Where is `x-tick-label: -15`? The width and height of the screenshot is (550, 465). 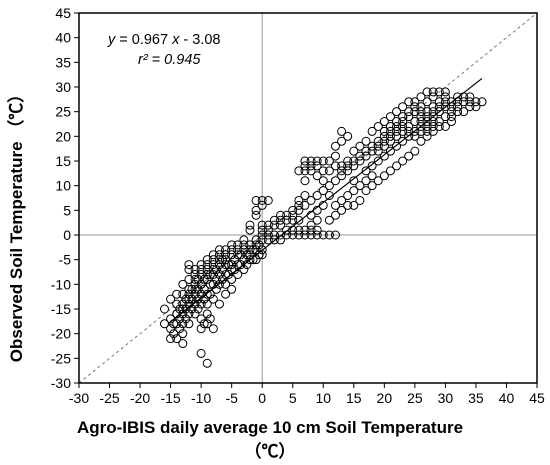 x-tick-label: -15 is located at coordinates (170, 398).